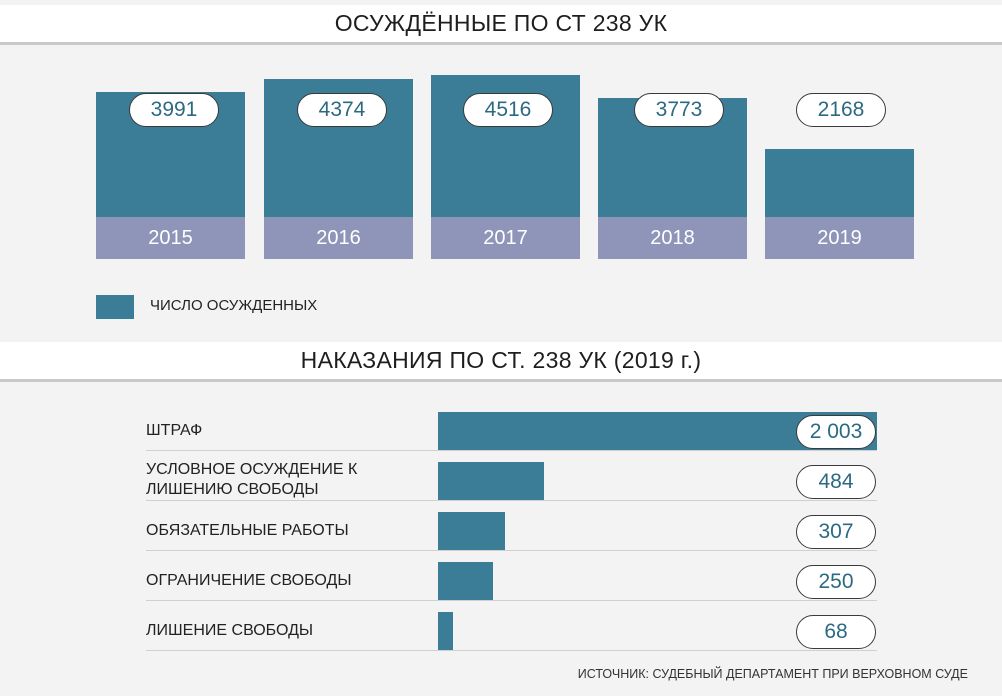 The image size is (1002, 696). What do you see at coordinates (679, 110) in the screenshot?
I see `value-label: 3773` at bounding box center [679, 110].